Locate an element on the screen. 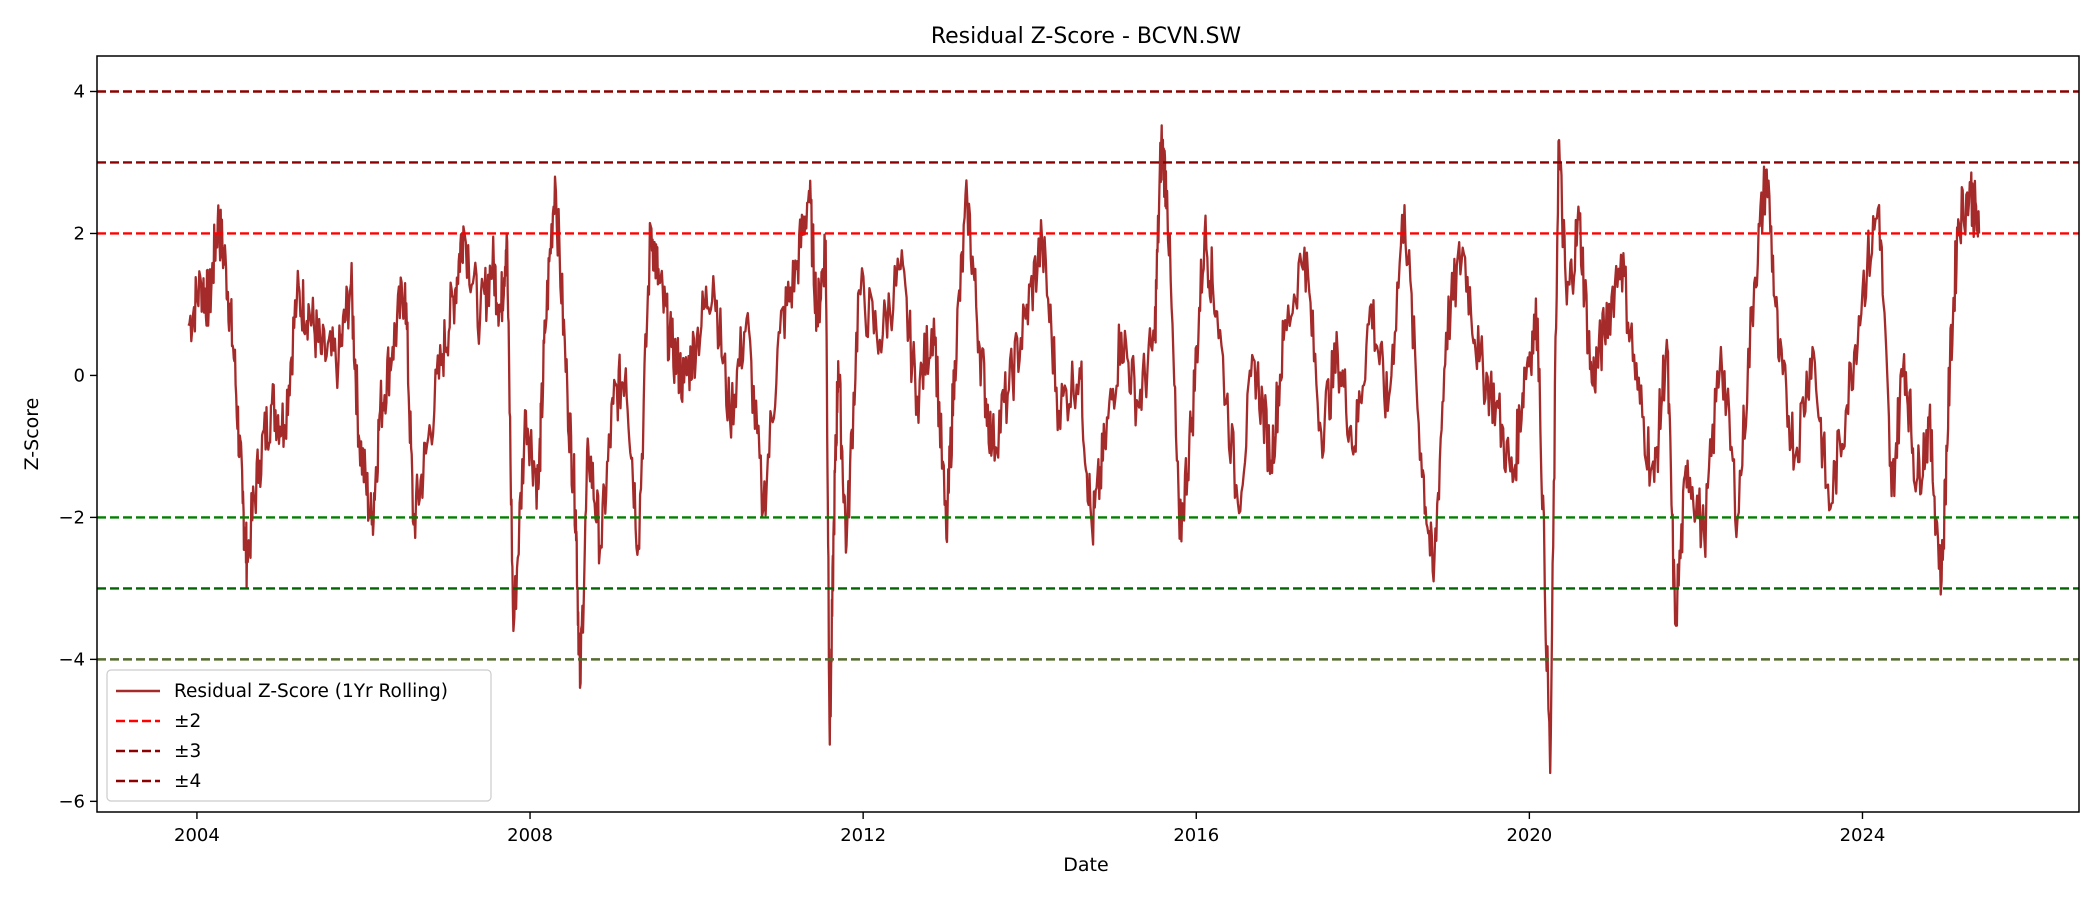  legend-box is located at coordinates (299, 735).